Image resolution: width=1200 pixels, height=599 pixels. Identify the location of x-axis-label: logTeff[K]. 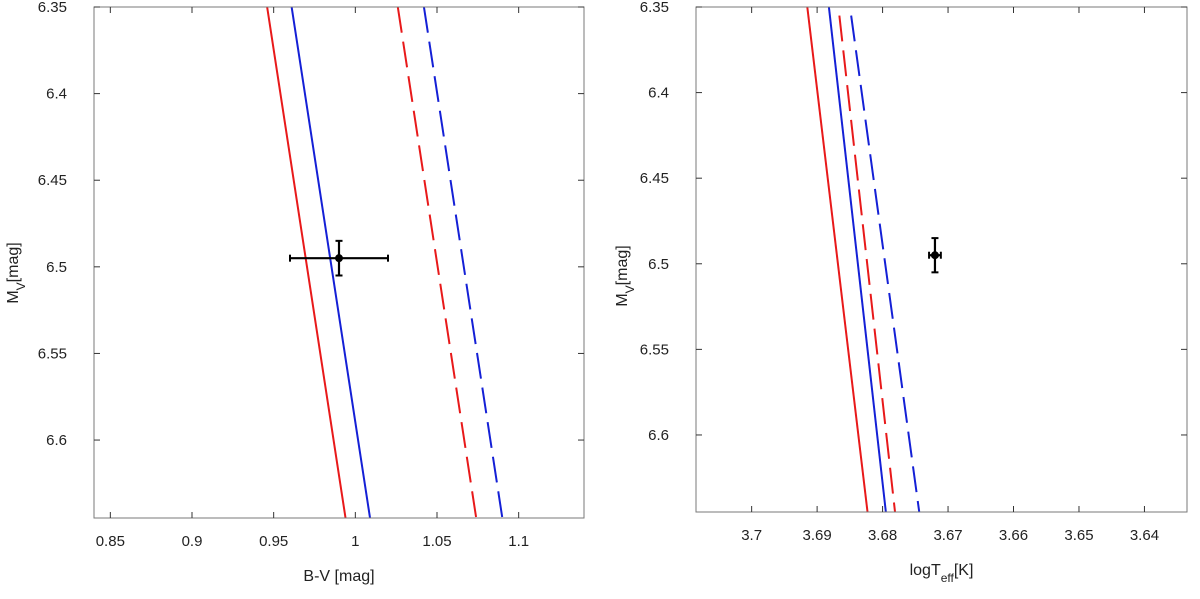
(942, 573).